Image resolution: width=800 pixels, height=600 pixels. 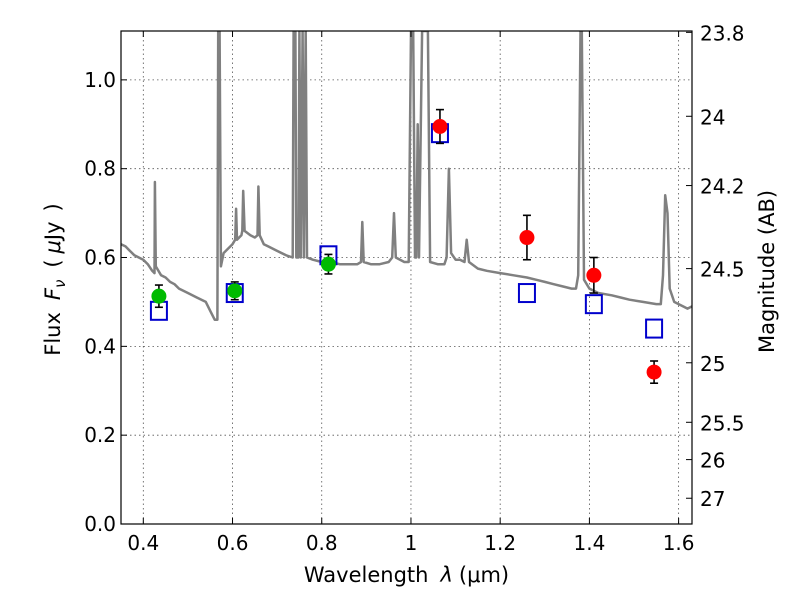 What do you see at coordinates (100, 169) in the screenshot?
I see `y-tick-label: 0.8` at bounding box center [100, 169].